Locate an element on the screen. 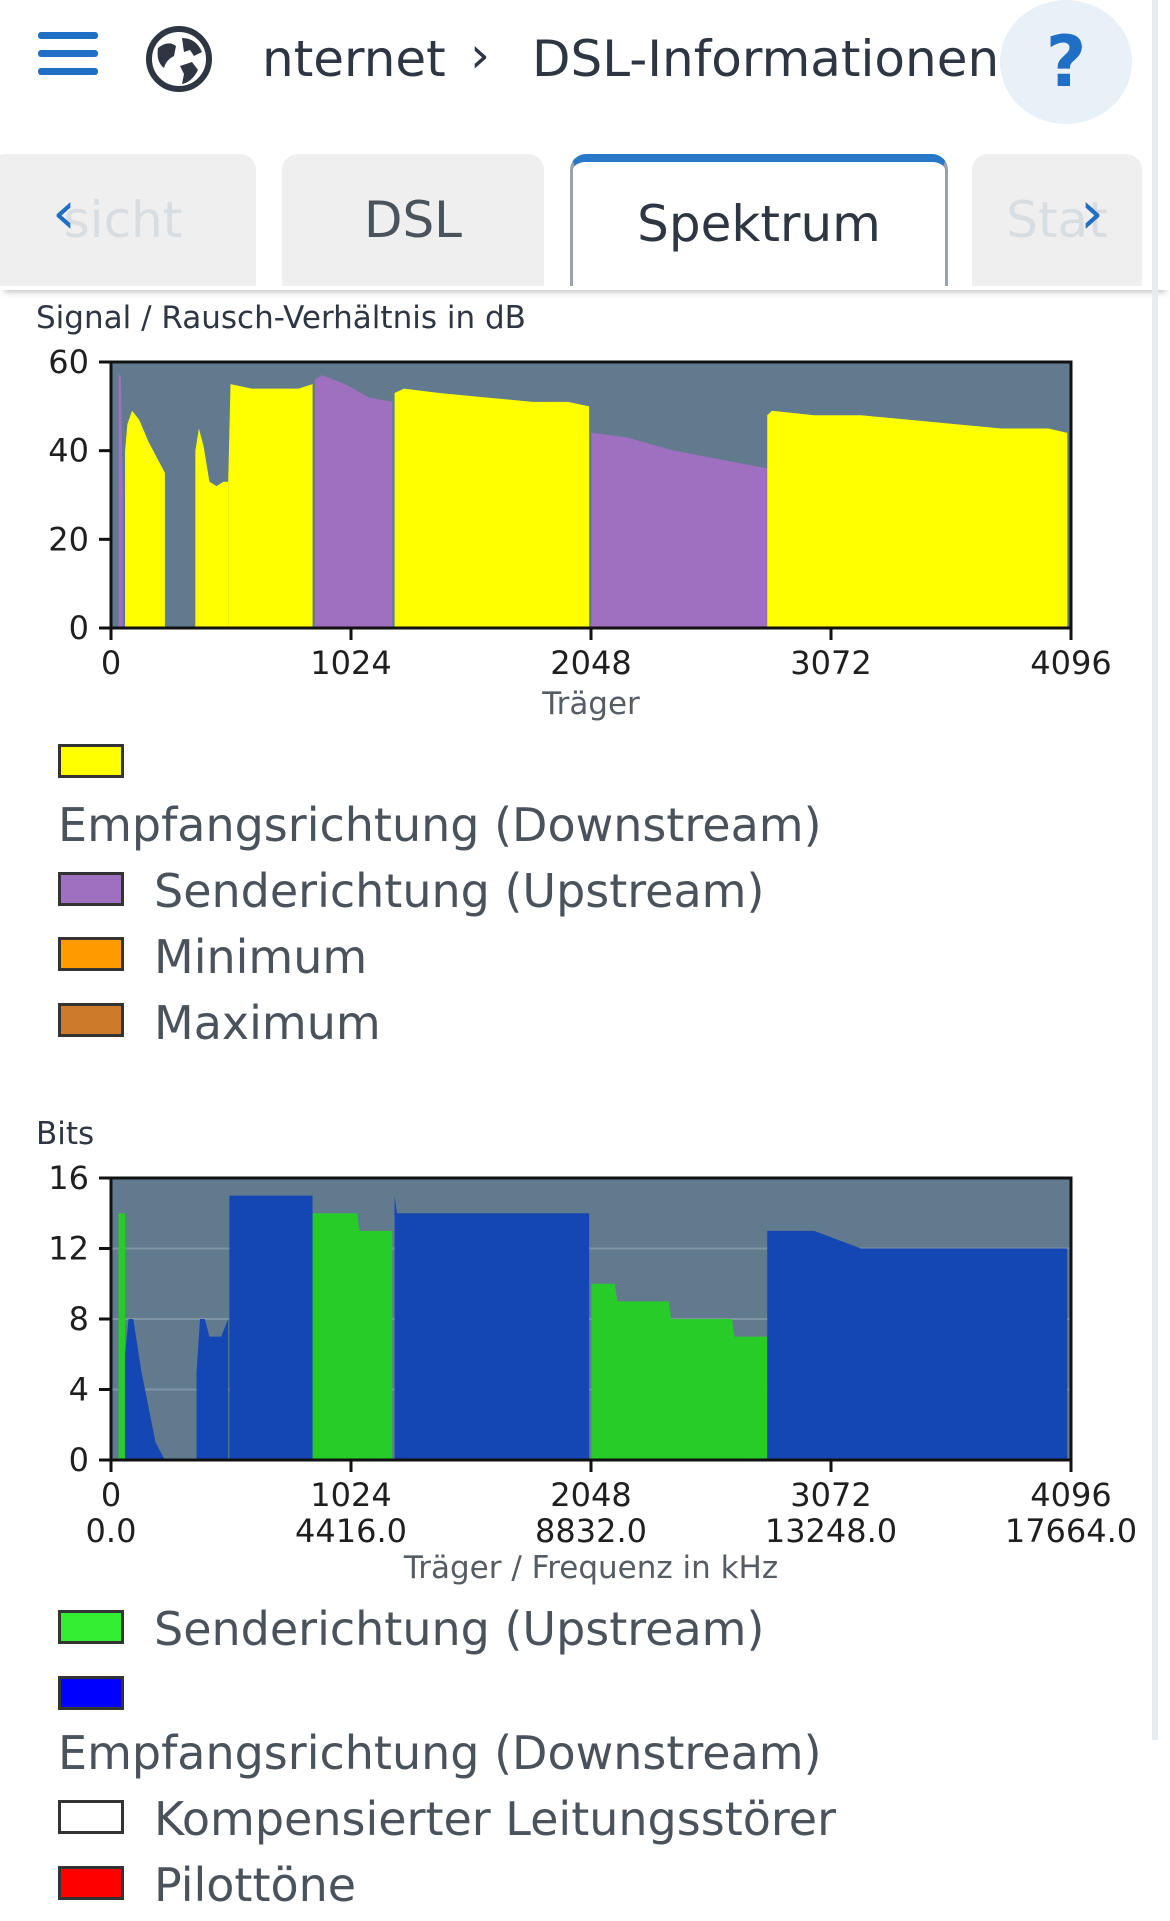 Image resolution: width=1170 pixels, height=1921 pixels. legend-label-bits-upstream: Senderichtung (Upstream) is located at coordinates (459, 1629).